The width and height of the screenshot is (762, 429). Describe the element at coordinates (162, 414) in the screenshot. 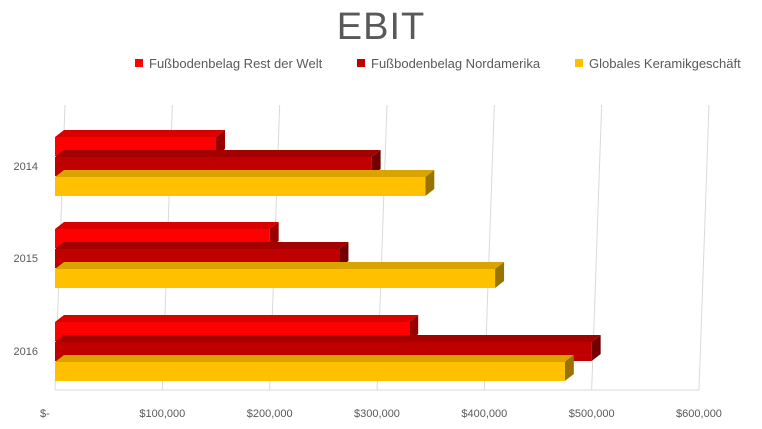

I see `x-tick-label: $100,000` at that location.